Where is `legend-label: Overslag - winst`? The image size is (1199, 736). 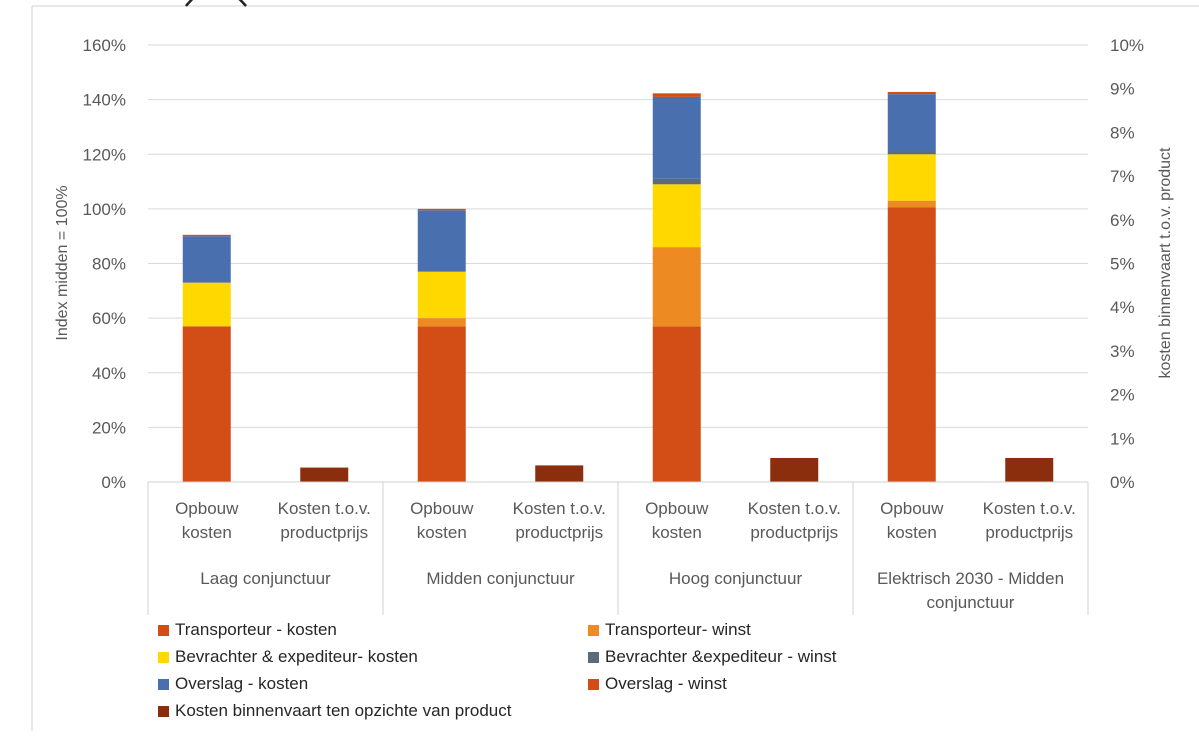
legend-label: Overslag - winst is located at coordinates (666, 683).